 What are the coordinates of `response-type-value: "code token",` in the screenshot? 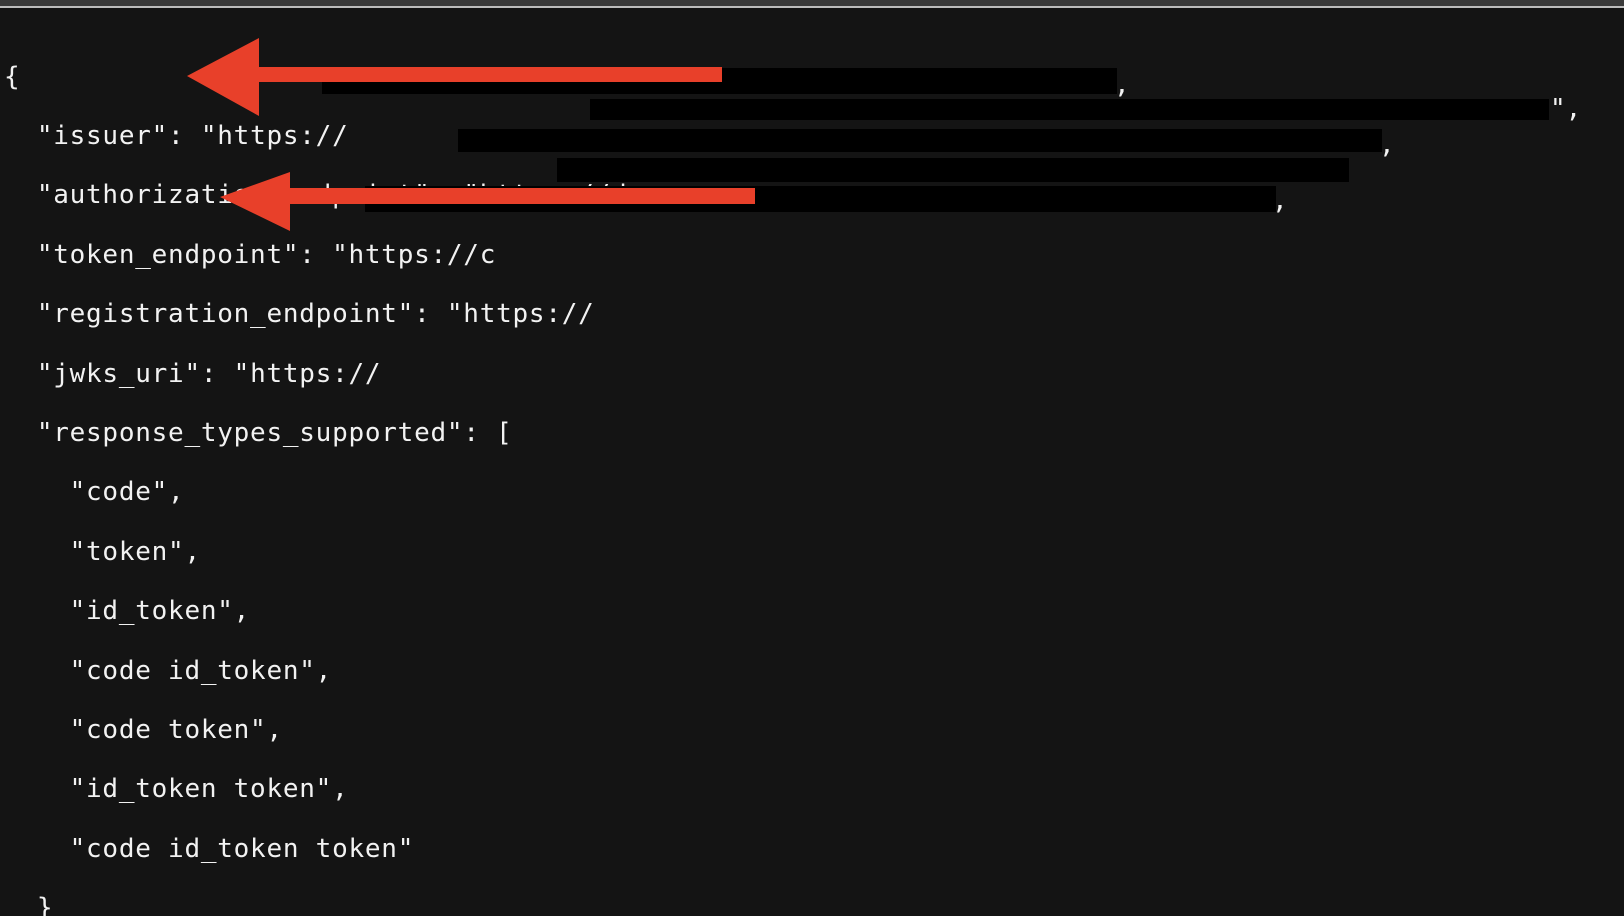 It's located at (176, 730).